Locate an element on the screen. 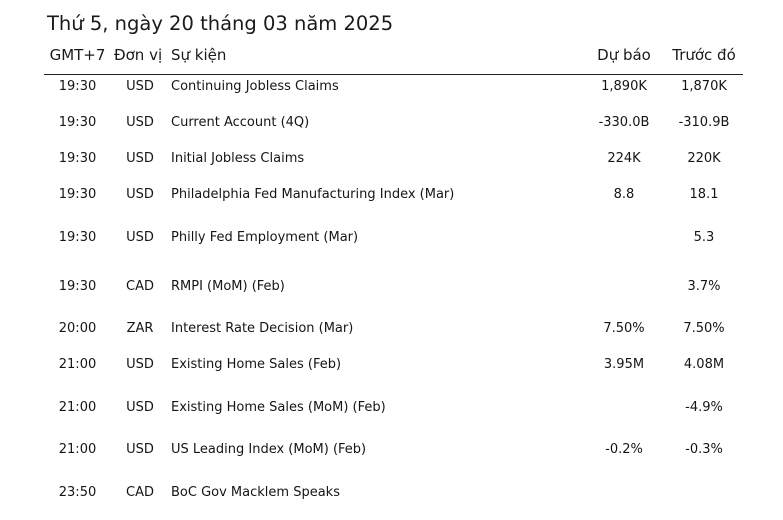 Image resolution: width=783 pixels, height=520 pixels. row-forecast: -0.2% is located at coordinates (624, 449).